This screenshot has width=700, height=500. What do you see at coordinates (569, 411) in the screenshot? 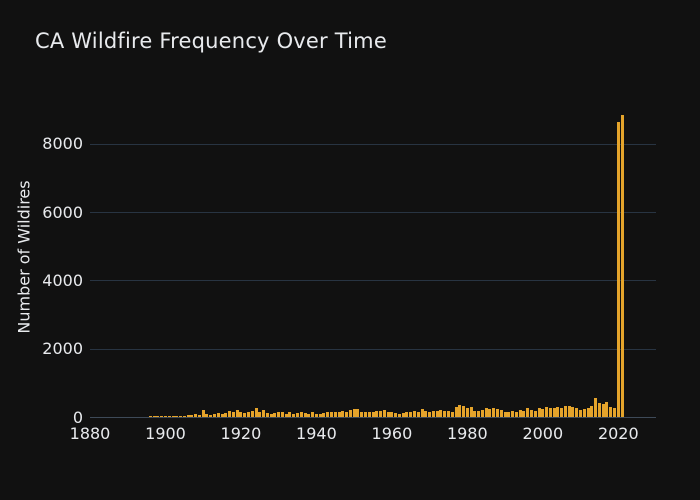
I see `bar-2007` at bounding box center [569, 411].